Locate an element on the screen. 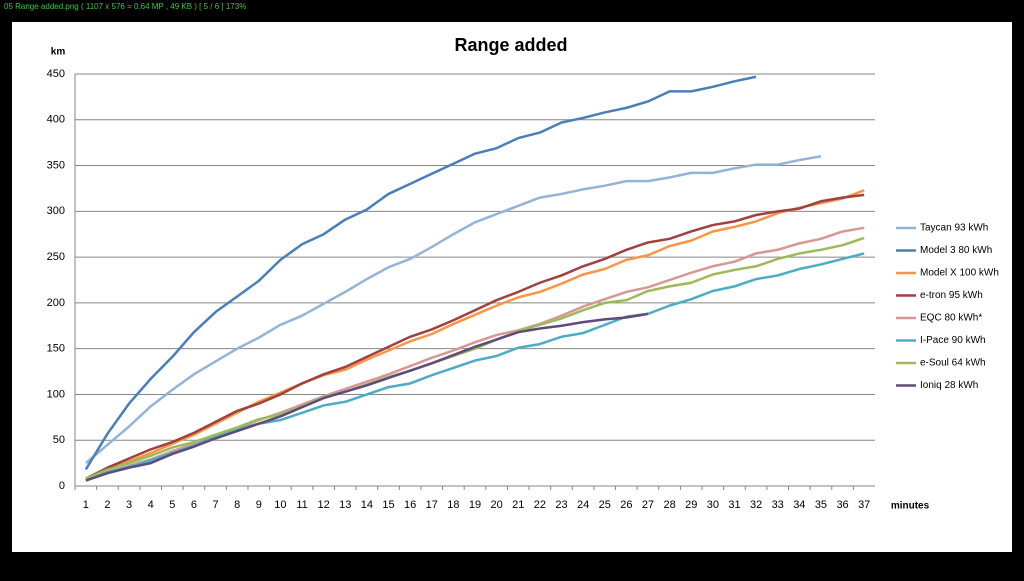 The image size is (1024, 581). x-tick-label: 5 is located at coordinates (172, 505).